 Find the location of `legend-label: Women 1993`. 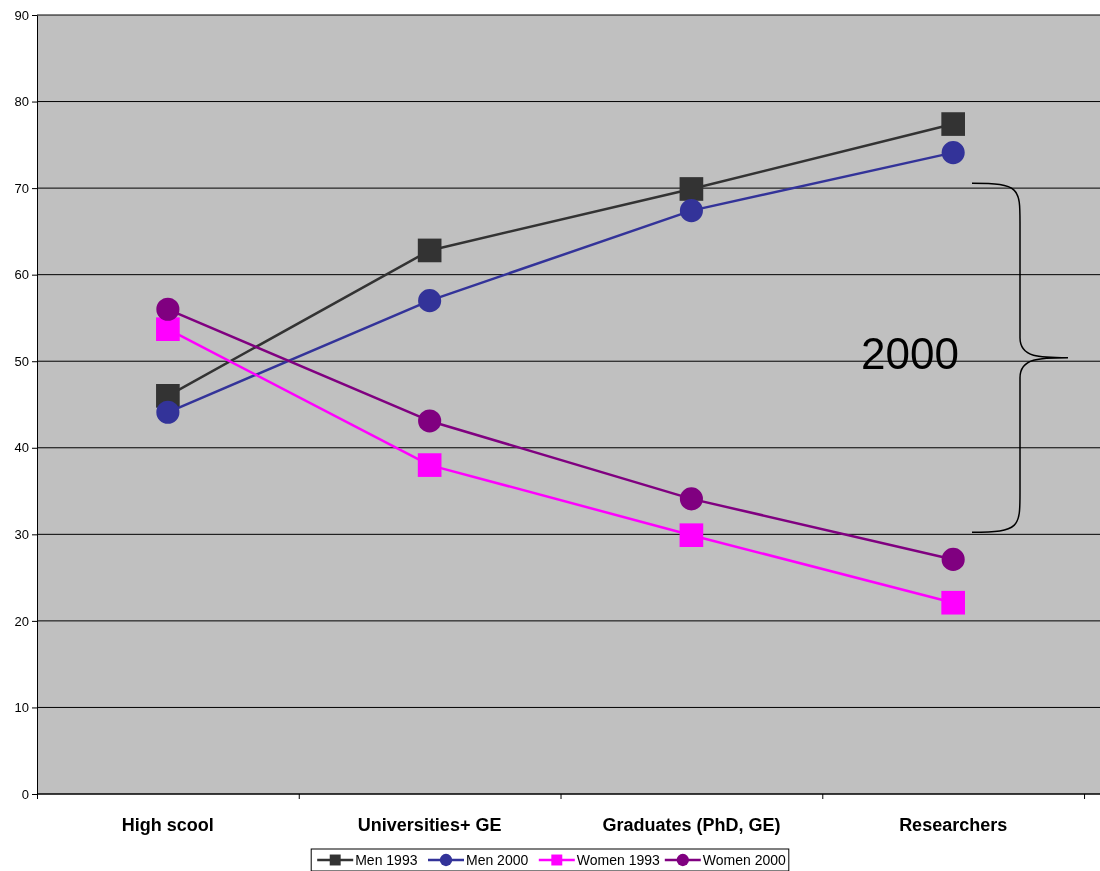

legend-label: Women 1993 is located at coordinates (618, 860).